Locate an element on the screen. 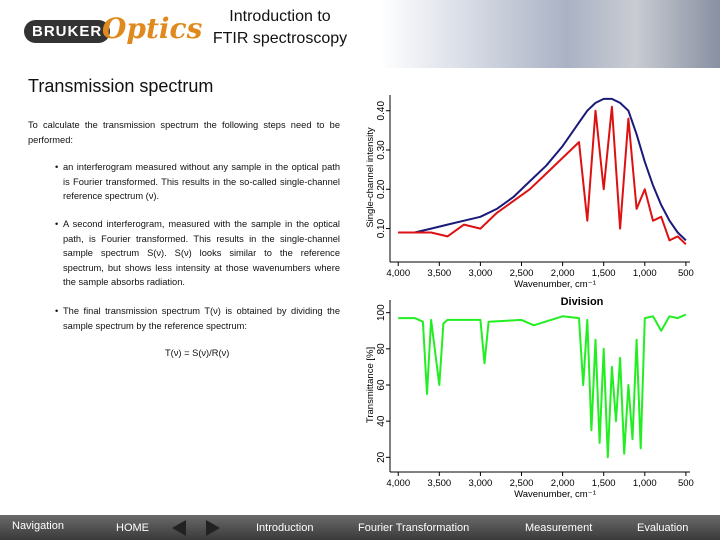 This screenshot has height=540, width=720. y-tick-label: 0.30 is located at coordinates (381, 150).